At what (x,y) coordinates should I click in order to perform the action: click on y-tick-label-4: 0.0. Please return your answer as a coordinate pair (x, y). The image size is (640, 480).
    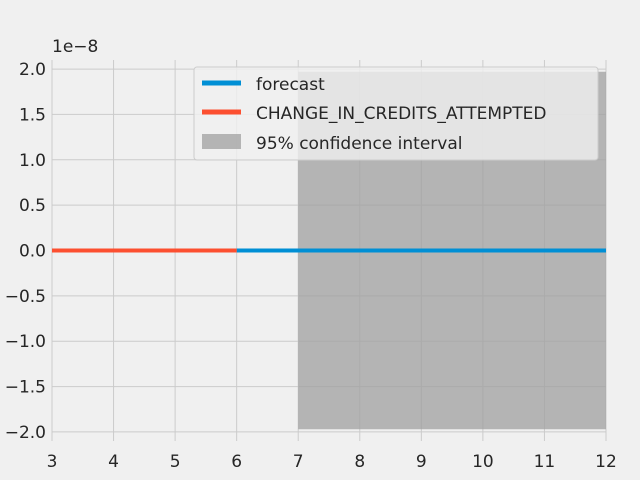
    Looking at the image, I should click on (32, 252).